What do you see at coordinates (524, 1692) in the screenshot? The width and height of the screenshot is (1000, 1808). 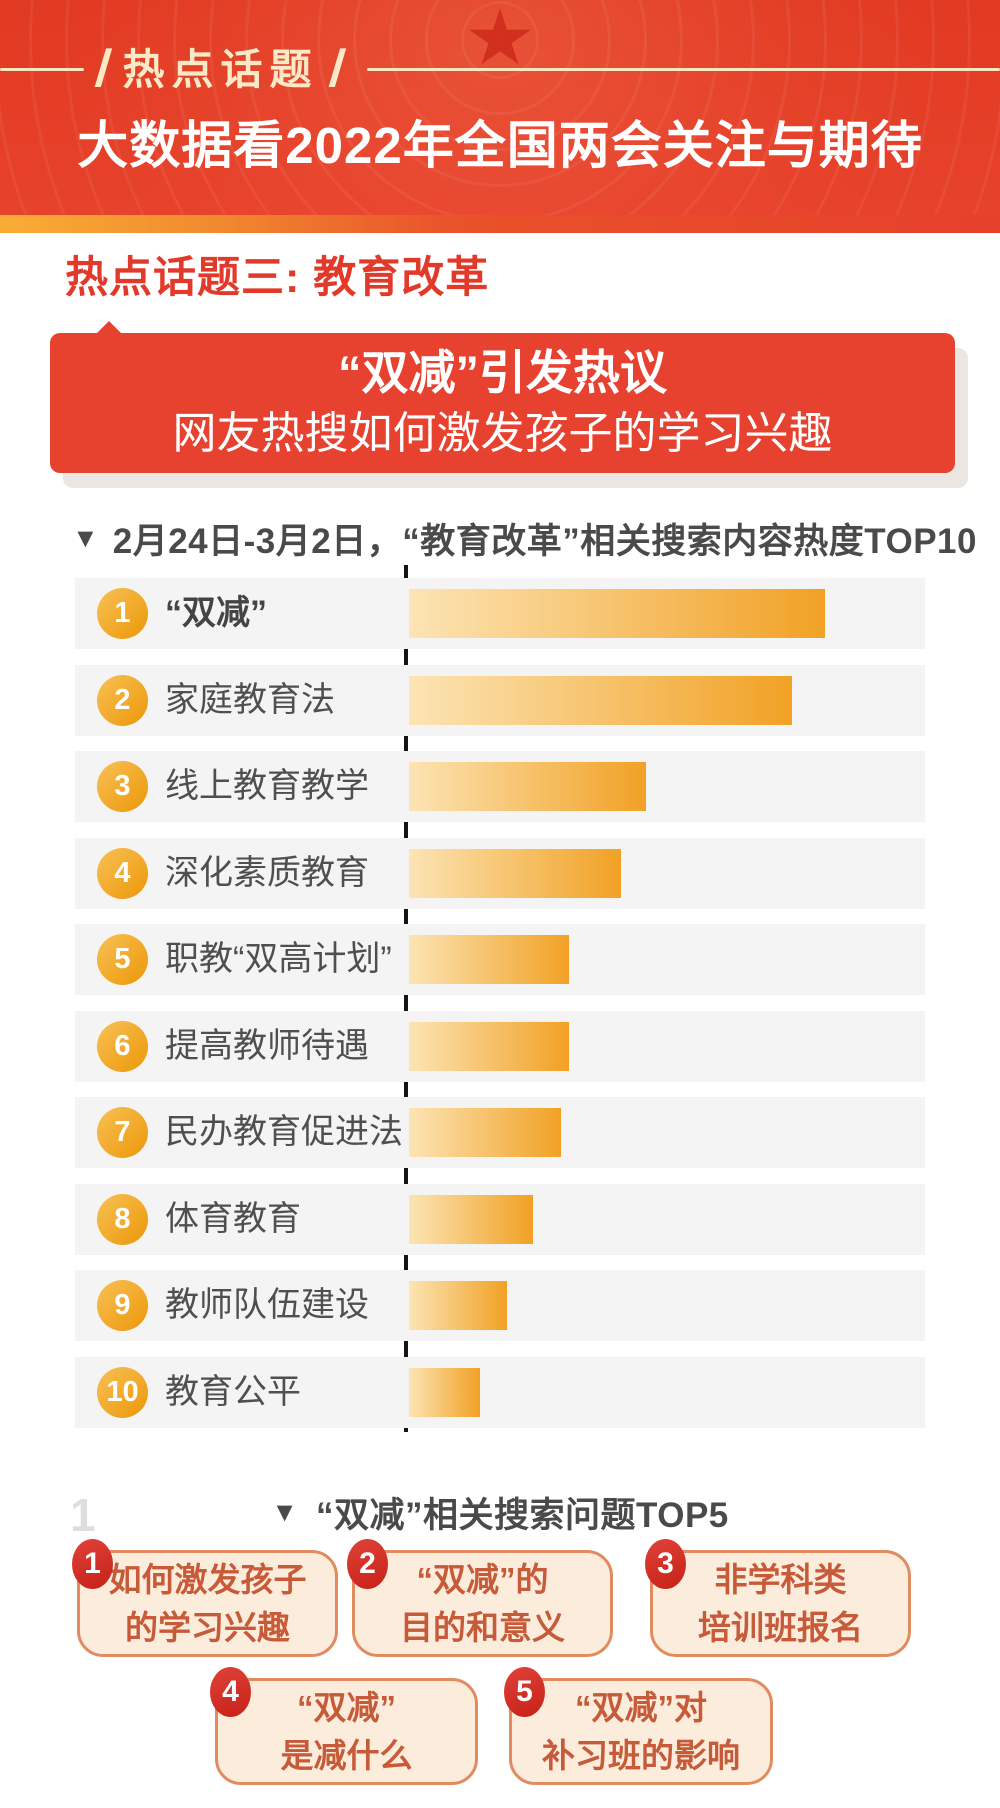 I see `question-rank-badge: 5` at bounding box center [524, 1692].